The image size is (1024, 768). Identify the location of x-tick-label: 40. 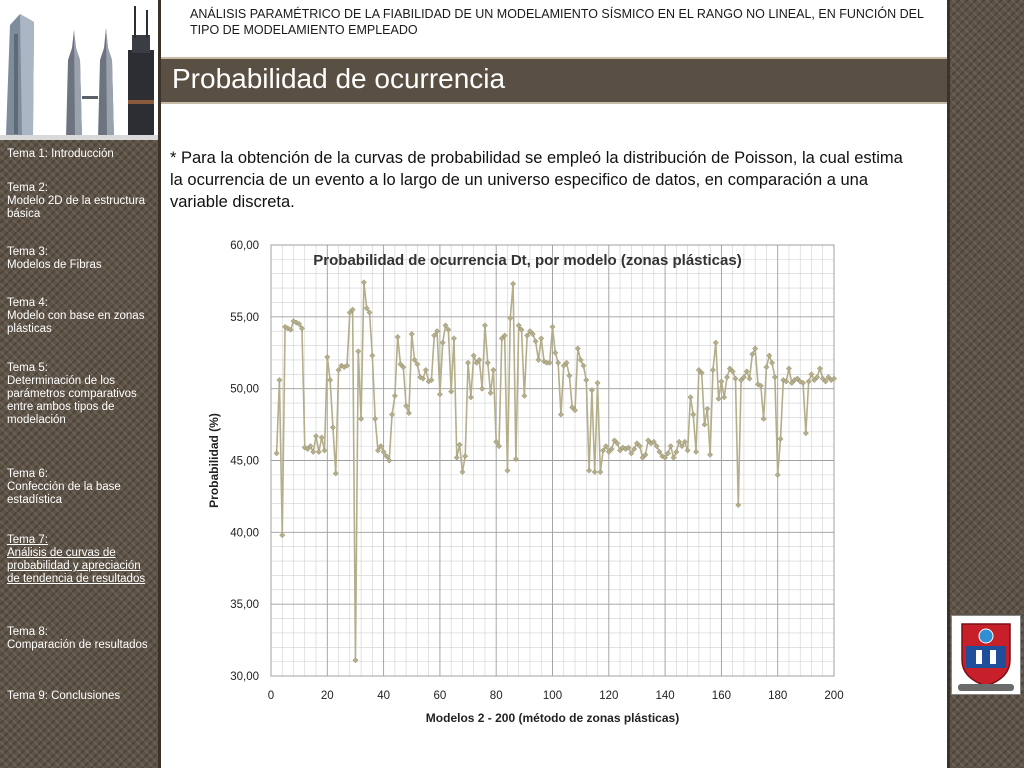
(383, 696).